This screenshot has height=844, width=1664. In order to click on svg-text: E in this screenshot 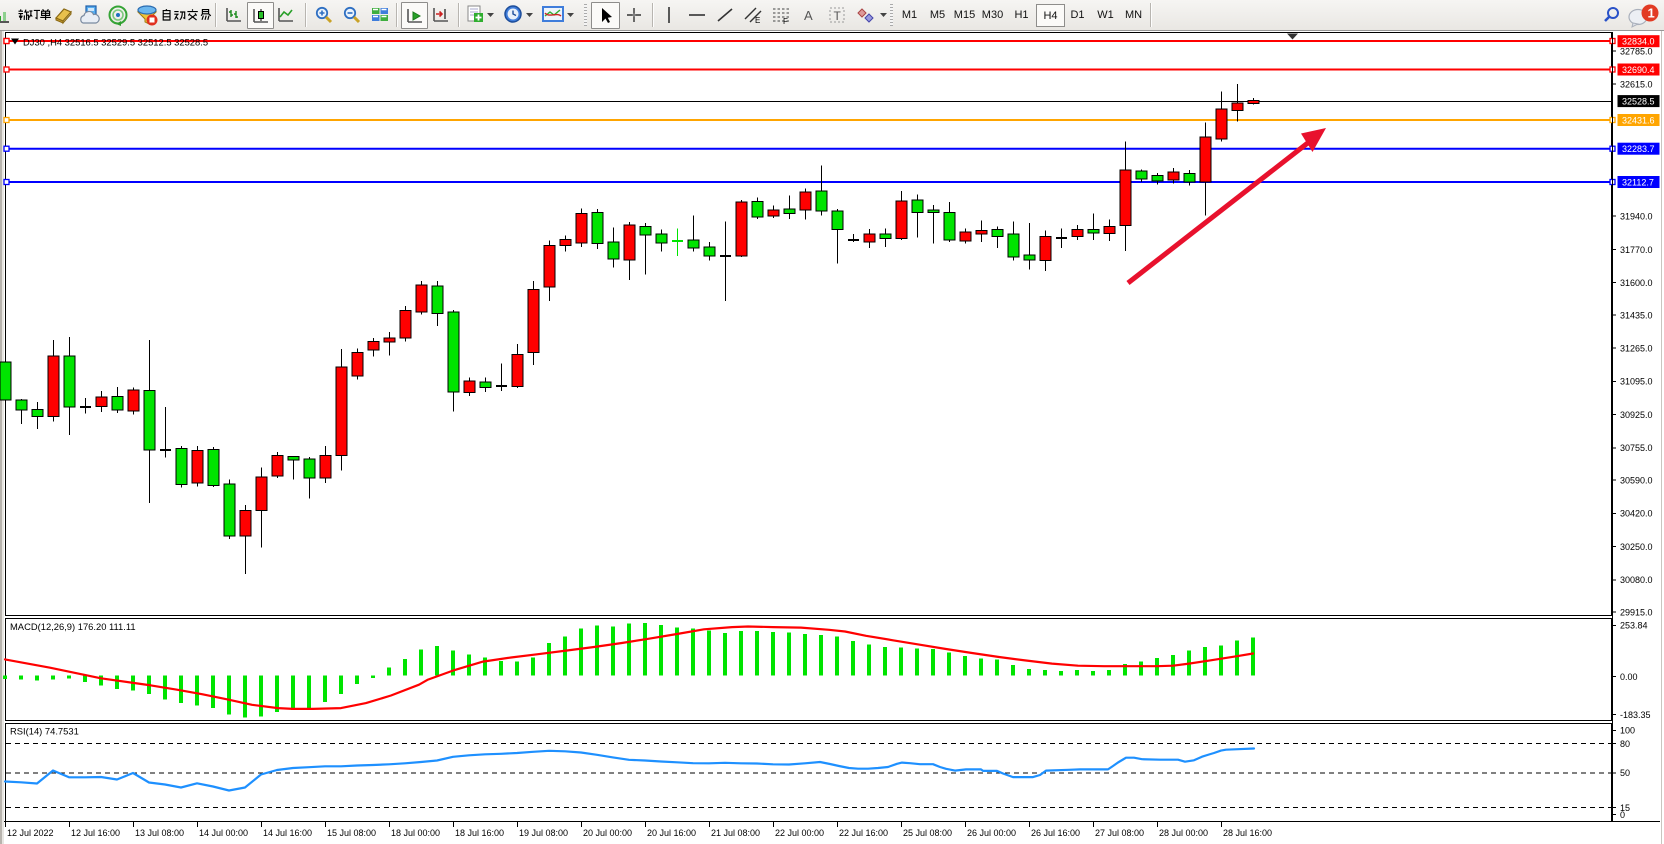, I will do `click(757, 20)`.